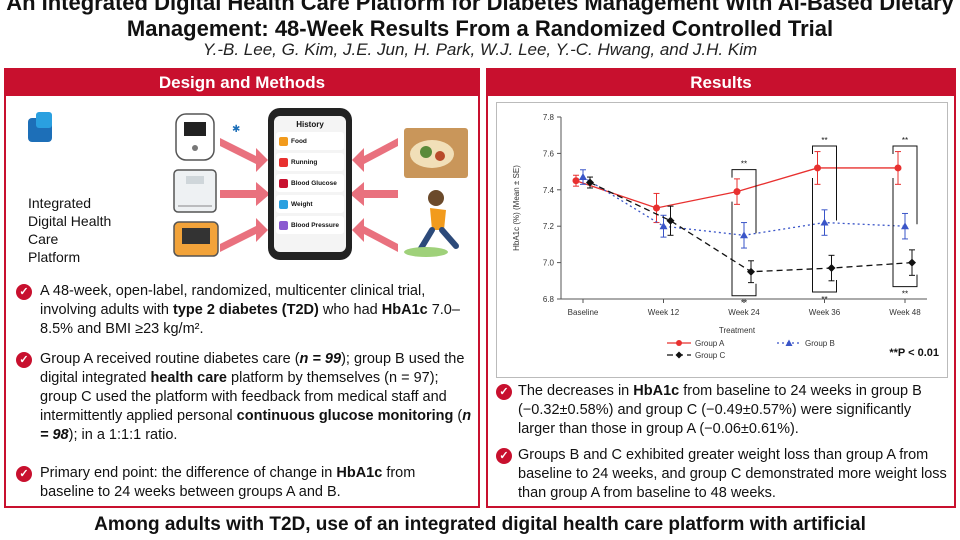 The width and height of the screenshot is (960, 540). Describe the element at coordinates (315, 225) in the screenshot. I see `phone-item-label: Blood Pressure` at that location.